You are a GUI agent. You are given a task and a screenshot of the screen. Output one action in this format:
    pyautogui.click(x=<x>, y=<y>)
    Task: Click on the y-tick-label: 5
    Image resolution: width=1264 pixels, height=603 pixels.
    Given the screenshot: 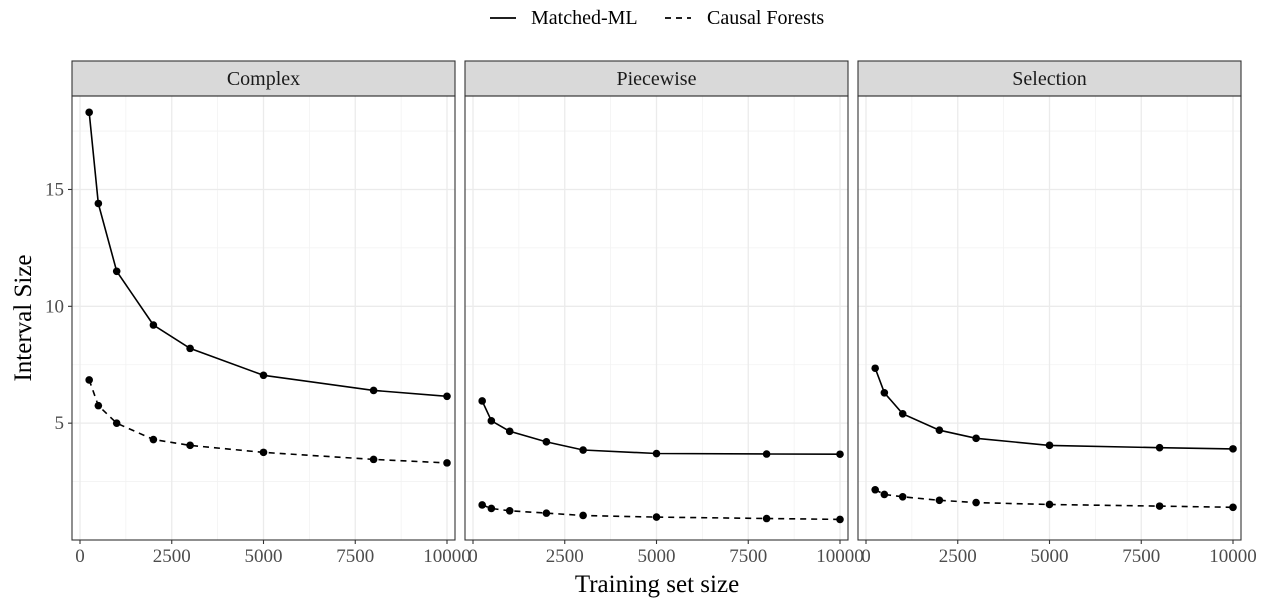 What is the action you would take?
    pyautogui.click(x=60, y=423)
    